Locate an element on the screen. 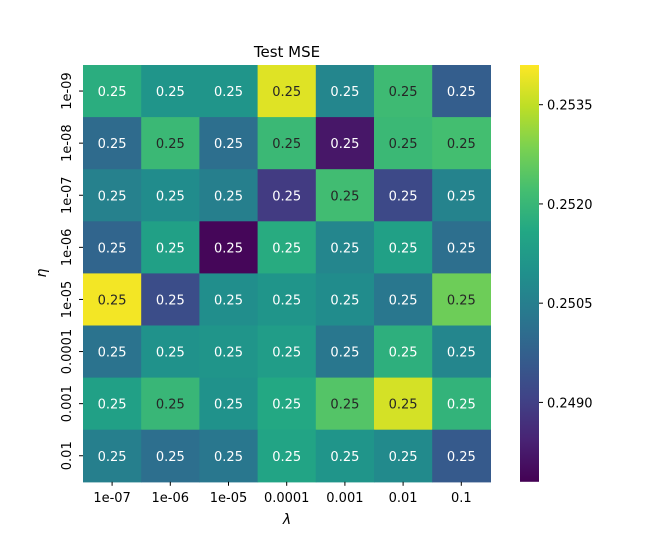 The image size is (661, 543). heatmap-cell-r6-c0 is located at coordinates (112, 404).